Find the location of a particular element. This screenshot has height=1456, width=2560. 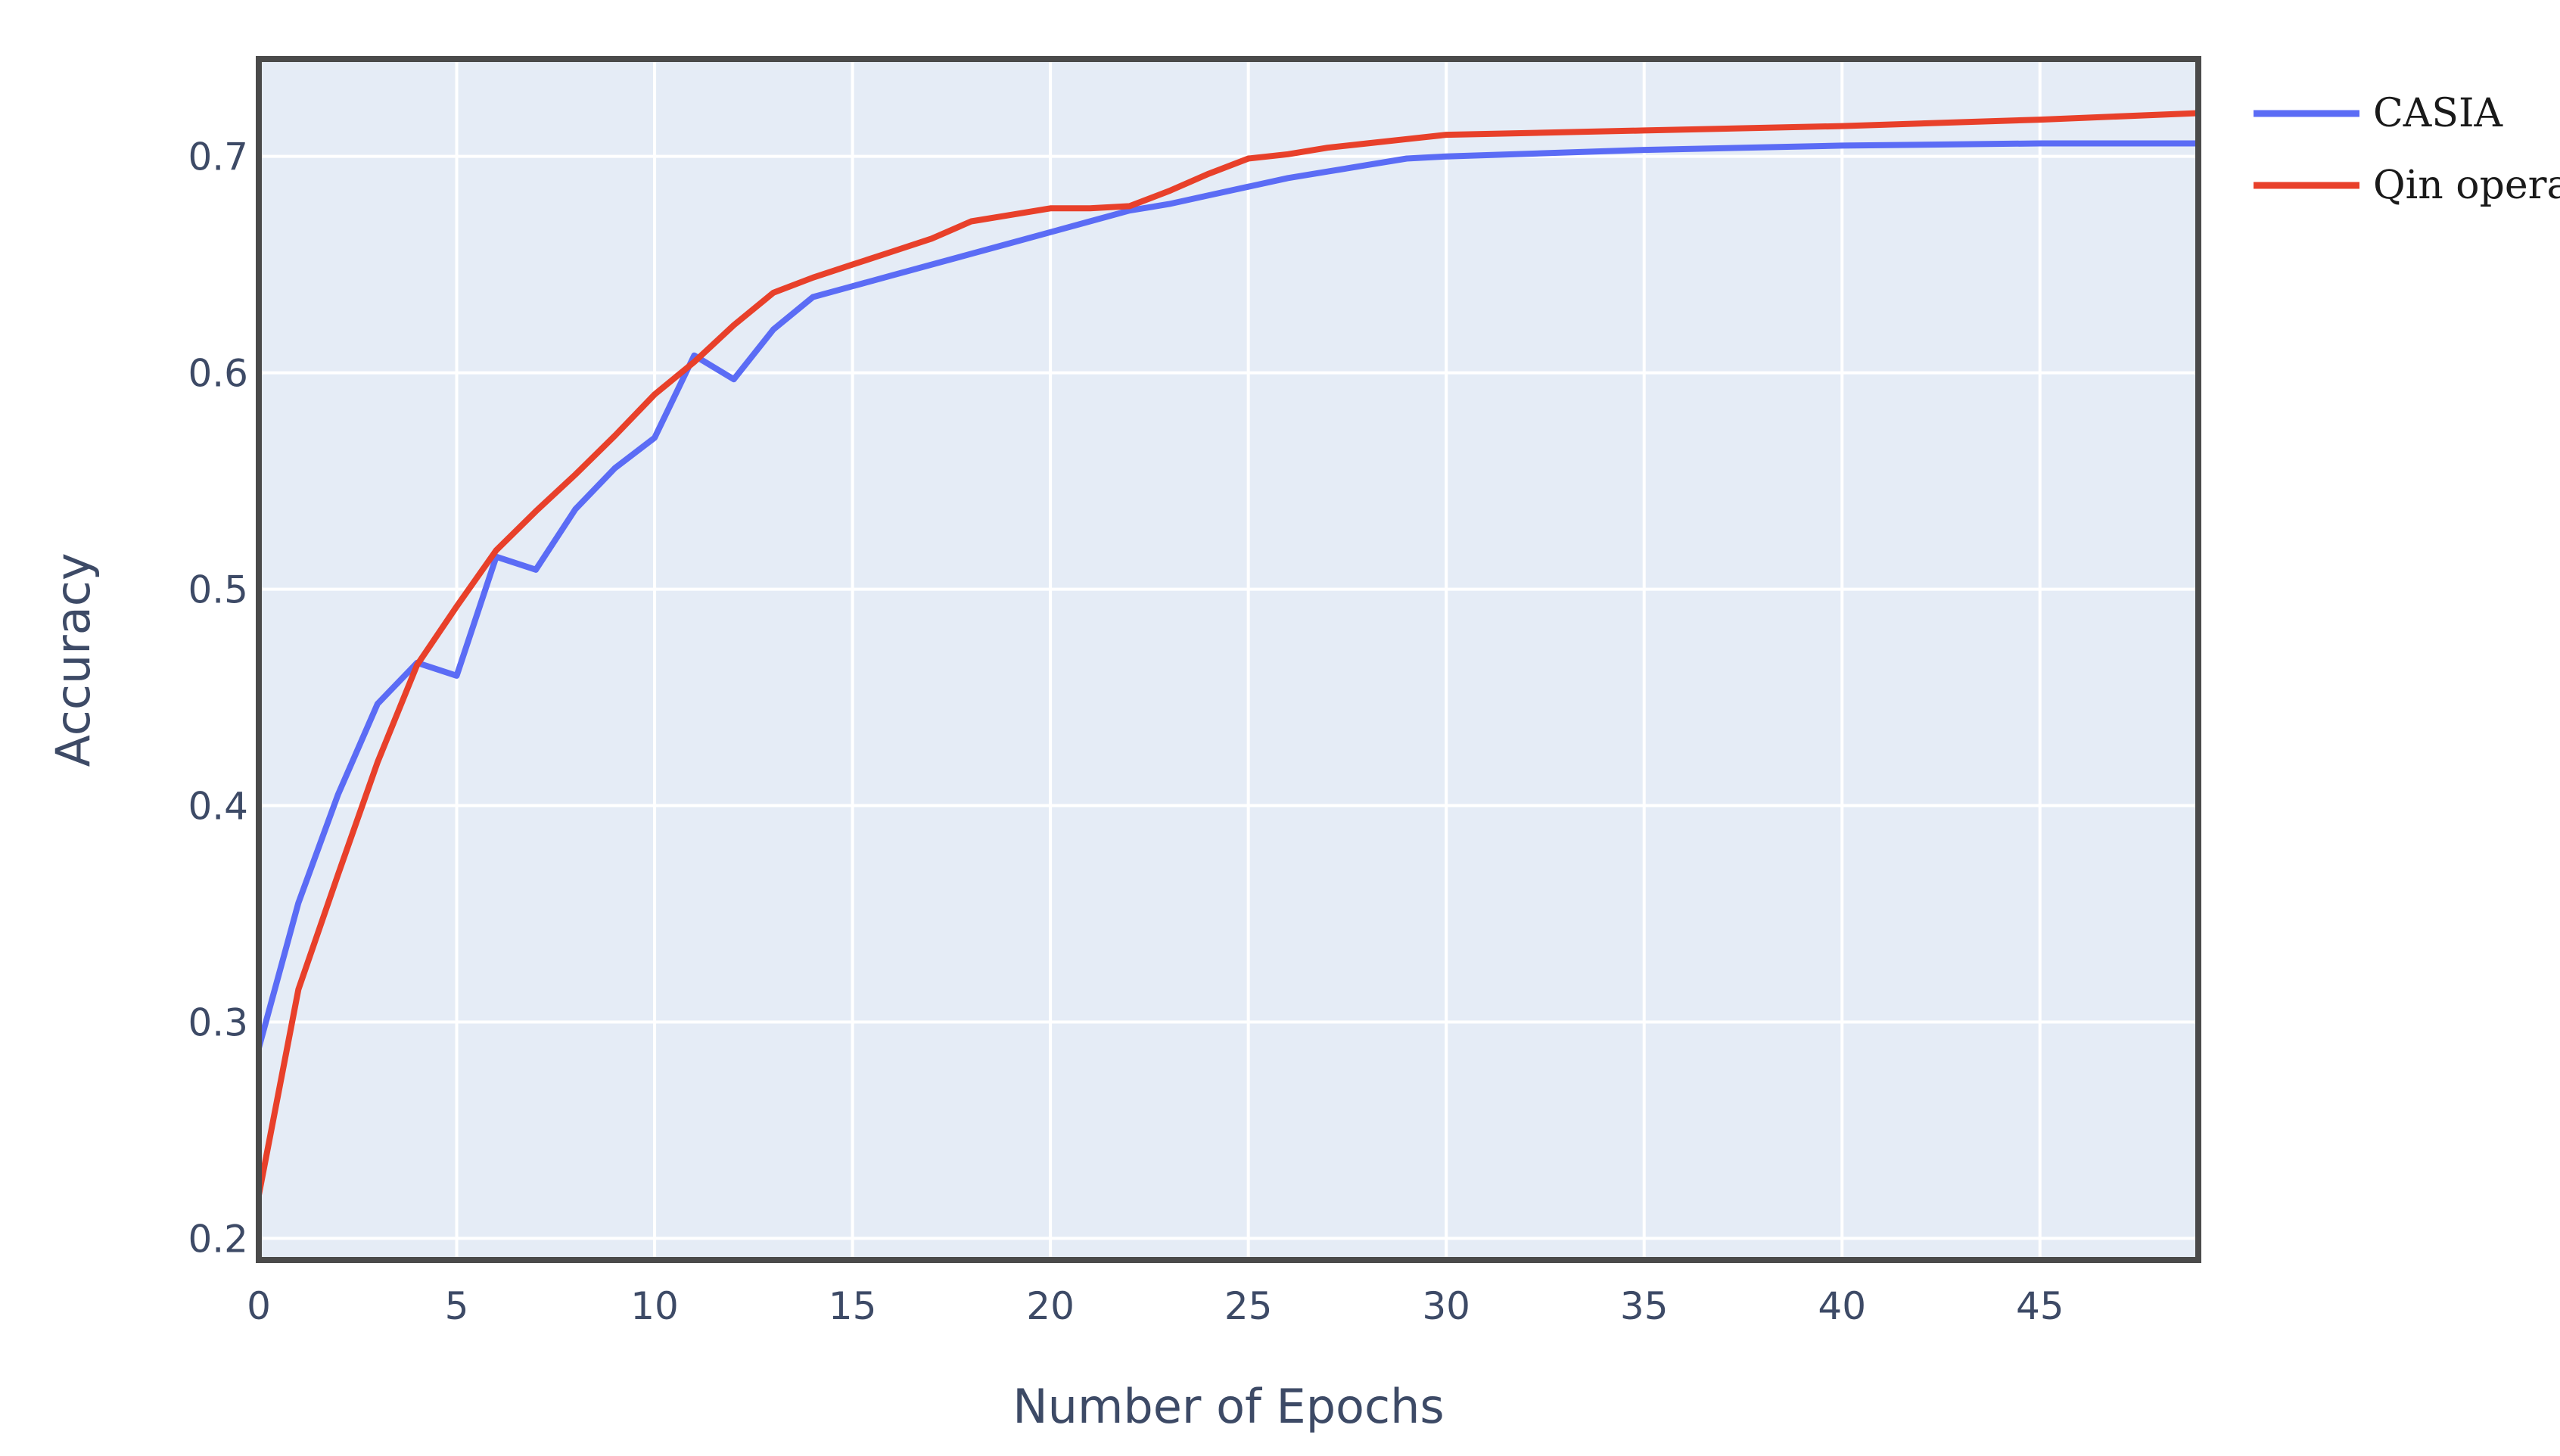

y-tick-label: 0.6 is located at coordinates (218, 374).